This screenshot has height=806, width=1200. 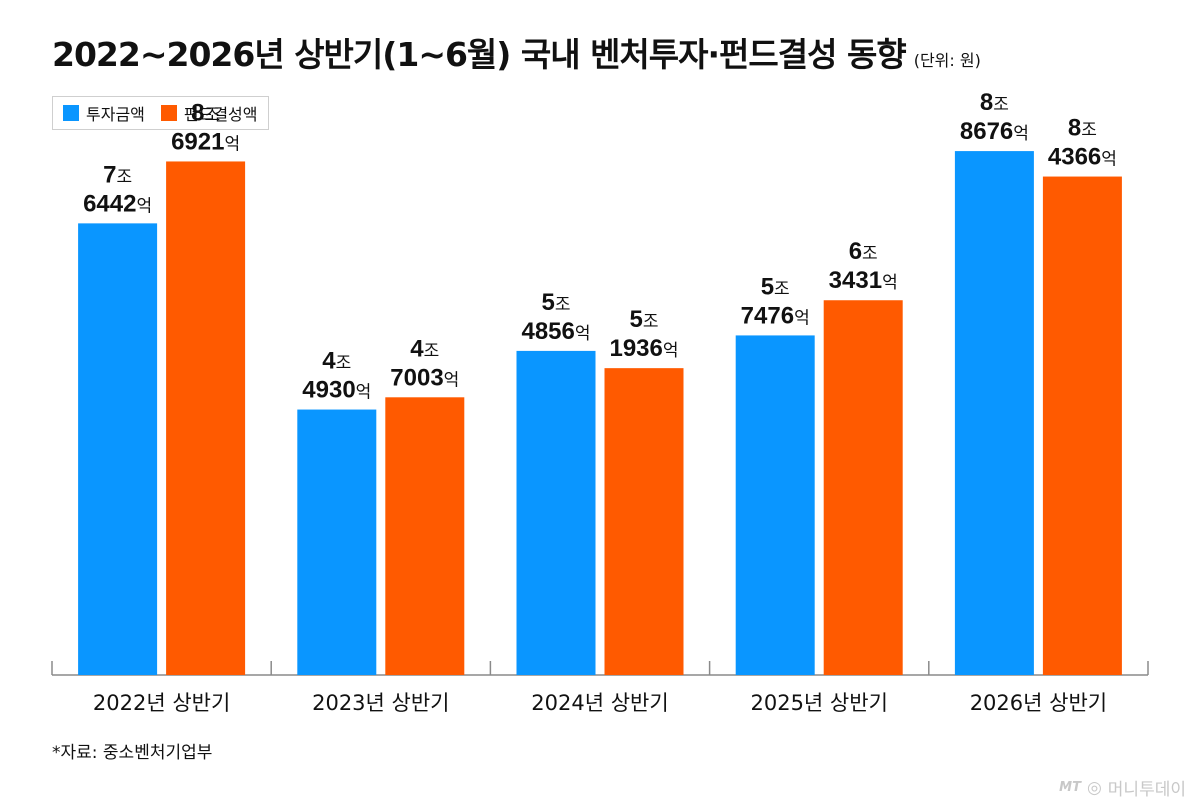 I want to click on legend: 투자금액 펀드결성액, so click(x=160, y=113).